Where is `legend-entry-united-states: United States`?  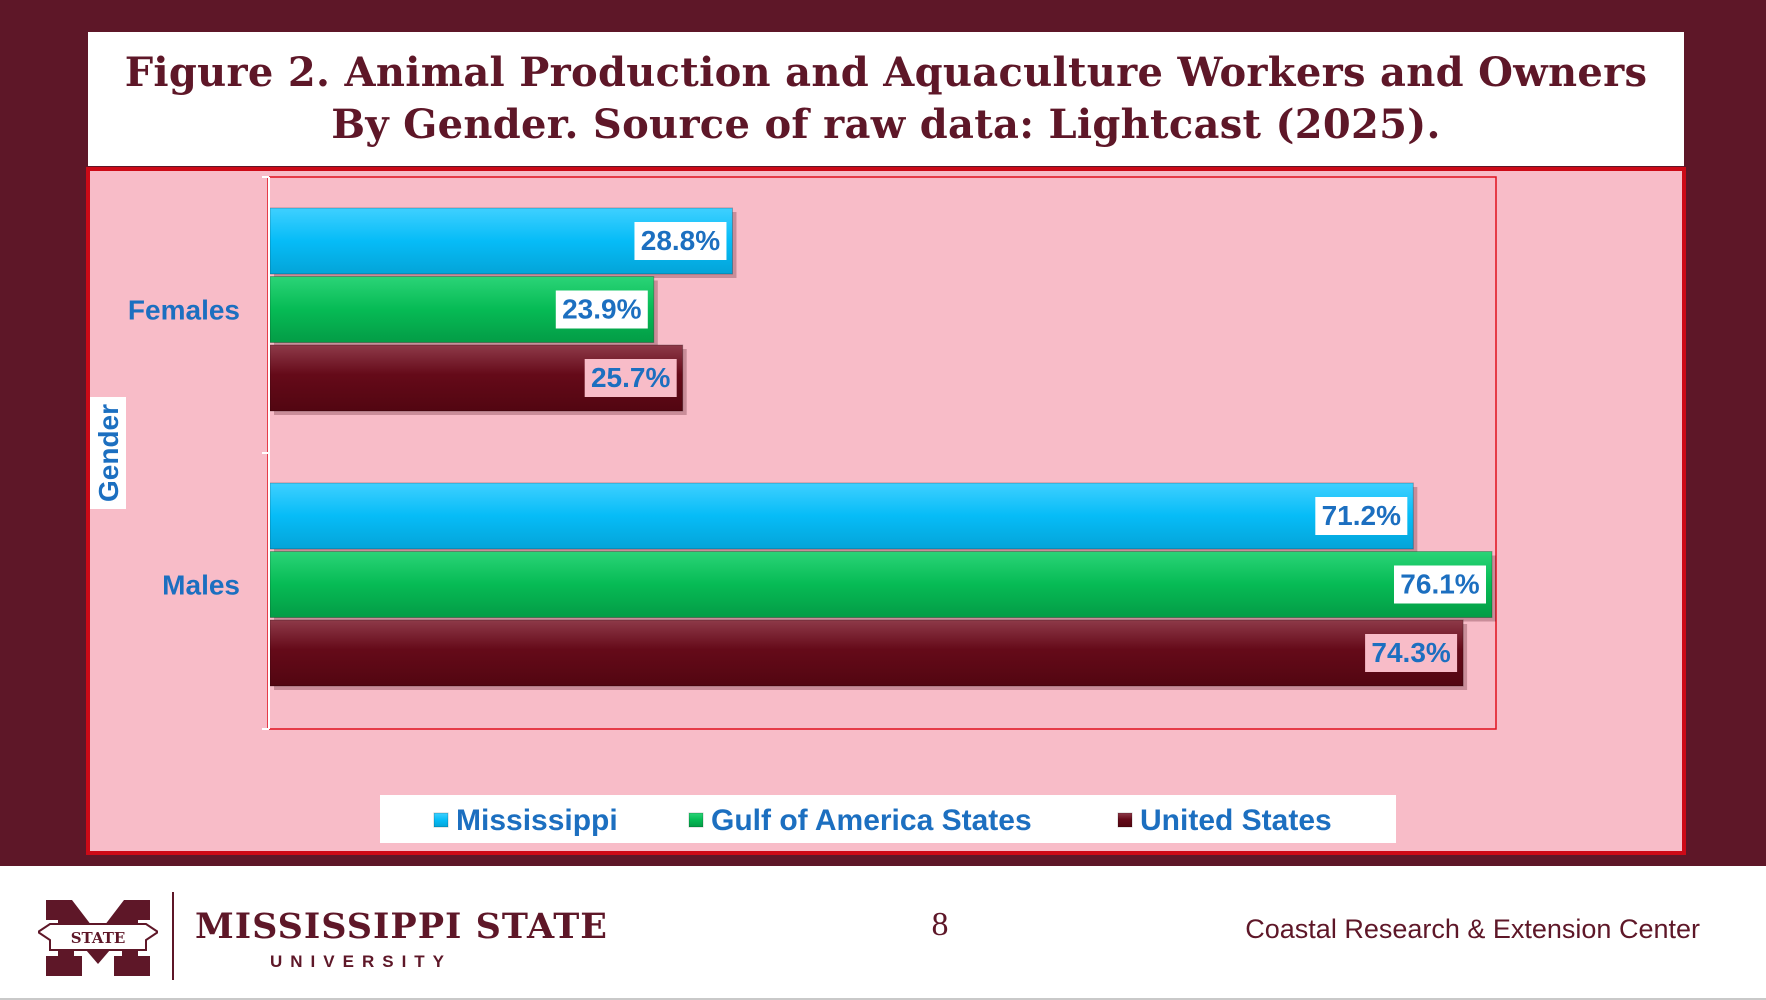 legend-entry-united-states: United States is located at coordinates (1236, 820).